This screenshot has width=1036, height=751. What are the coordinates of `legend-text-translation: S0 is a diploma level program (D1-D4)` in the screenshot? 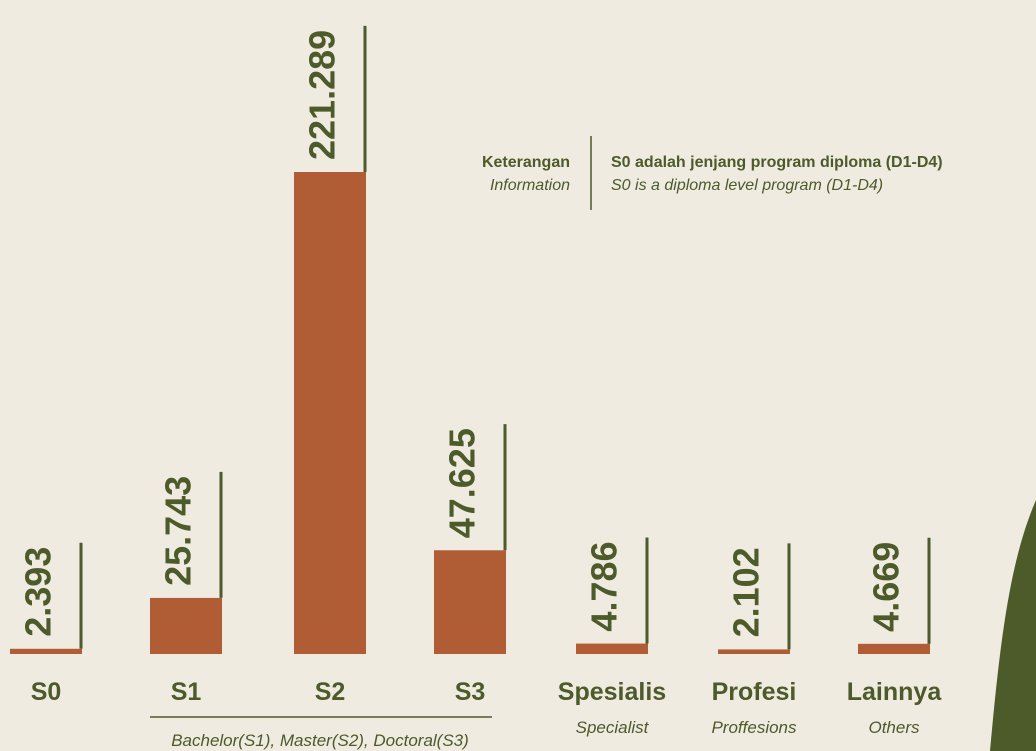 It's located at (747, 185).